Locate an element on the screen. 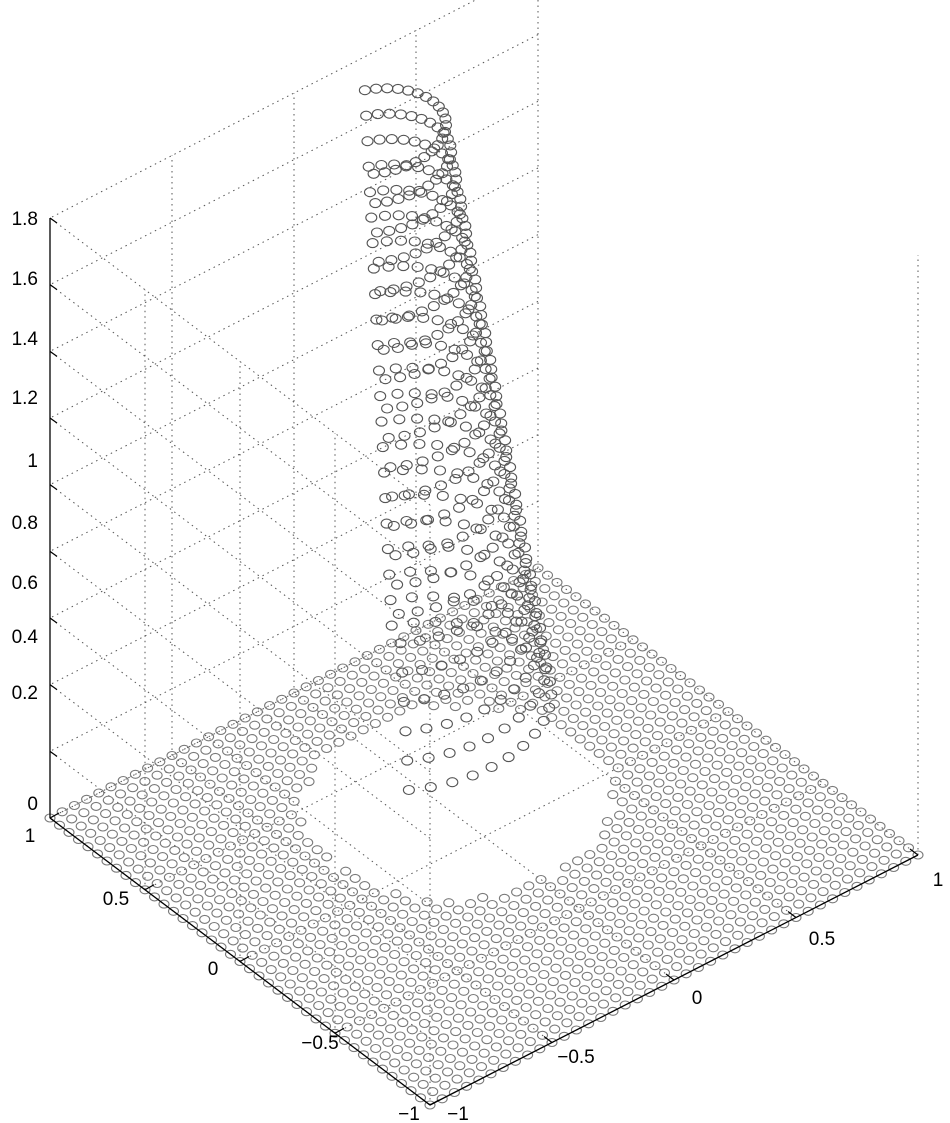  z-tick-mark is located at coordinates (53, 220).